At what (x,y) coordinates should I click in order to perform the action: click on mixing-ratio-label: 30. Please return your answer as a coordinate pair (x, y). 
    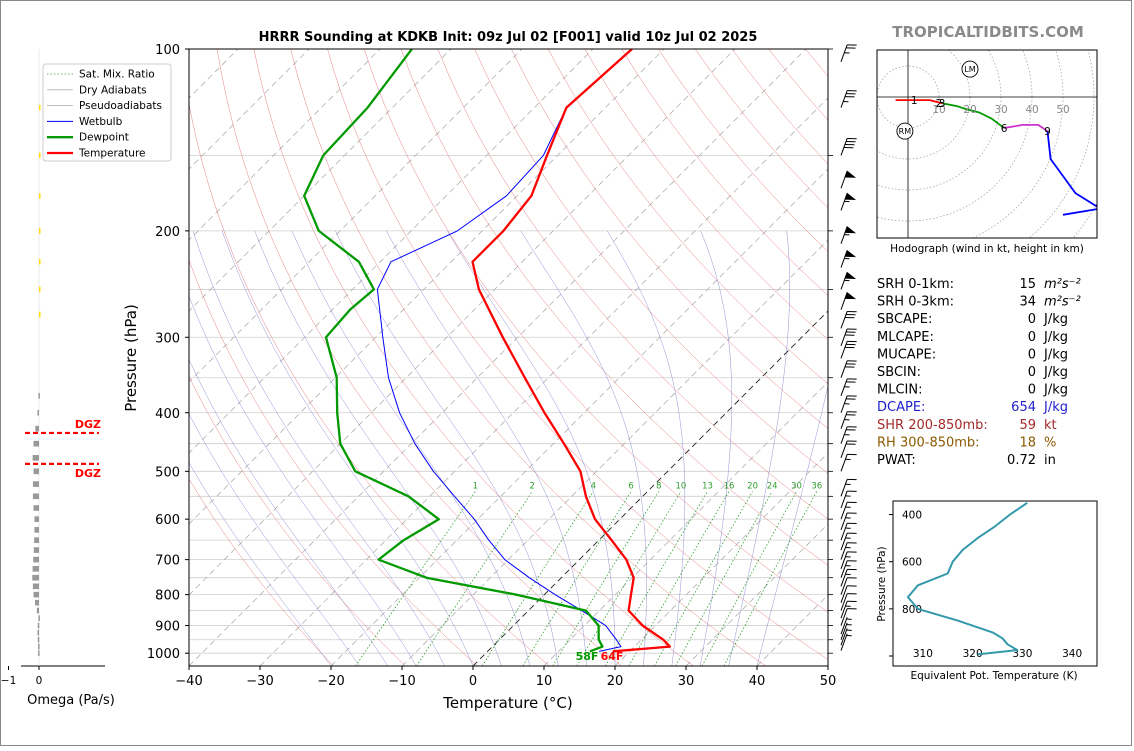
    Looking at the image, I should click on (796, 487).